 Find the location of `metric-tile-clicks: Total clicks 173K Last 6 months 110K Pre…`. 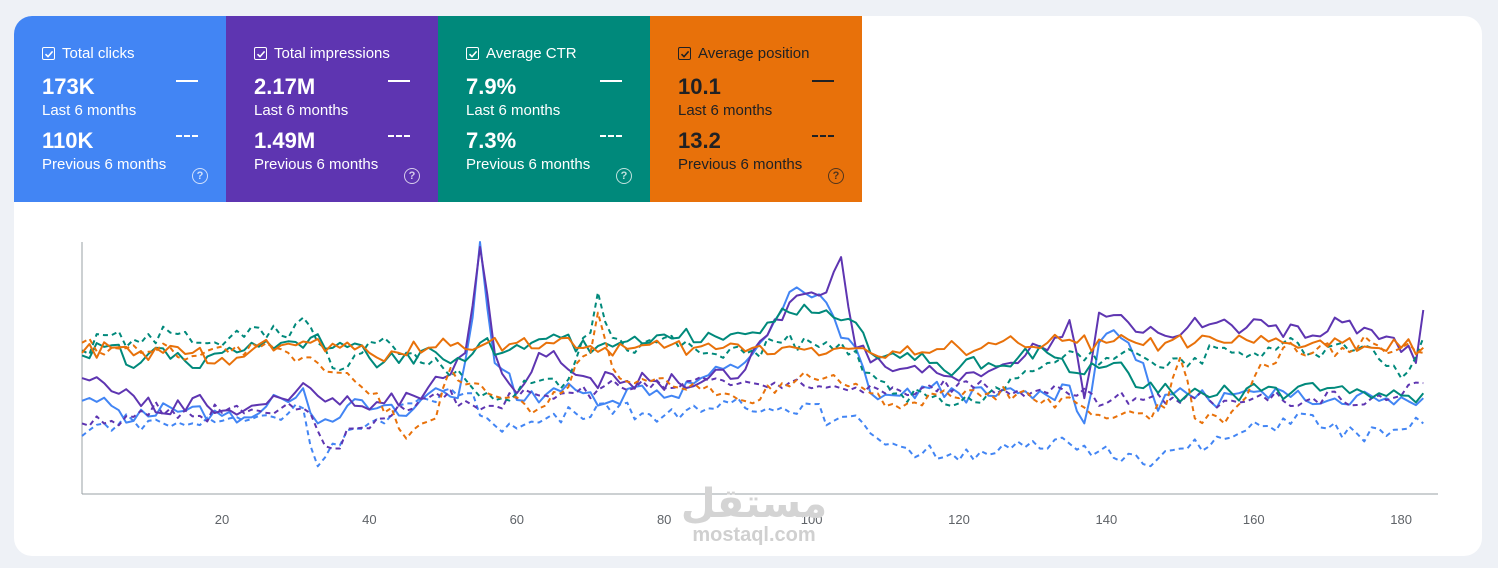

metric-tile-clicks: Total clicks 173K Last 6 months 110K Pre… is located at coordinates (120, 109).